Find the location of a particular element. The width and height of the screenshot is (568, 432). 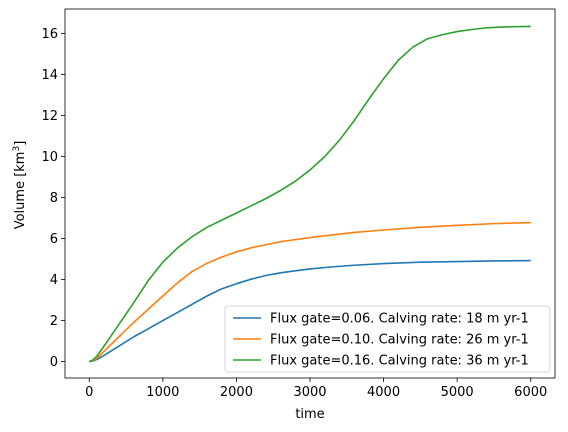

y-tick-label: 0 is located at coordinates (54, 362).